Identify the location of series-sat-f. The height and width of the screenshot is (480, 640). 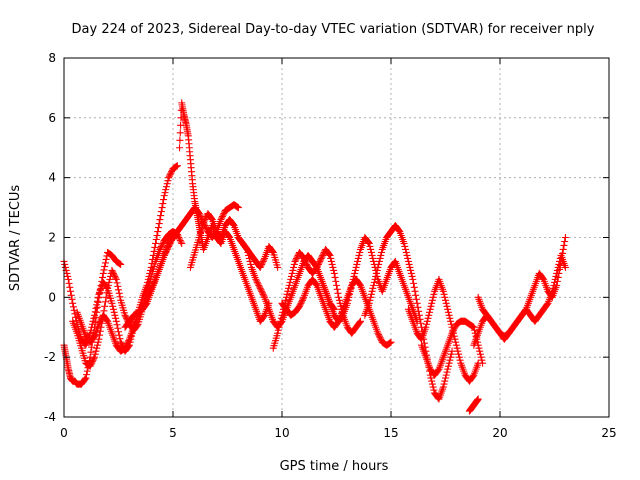
(224, 212).